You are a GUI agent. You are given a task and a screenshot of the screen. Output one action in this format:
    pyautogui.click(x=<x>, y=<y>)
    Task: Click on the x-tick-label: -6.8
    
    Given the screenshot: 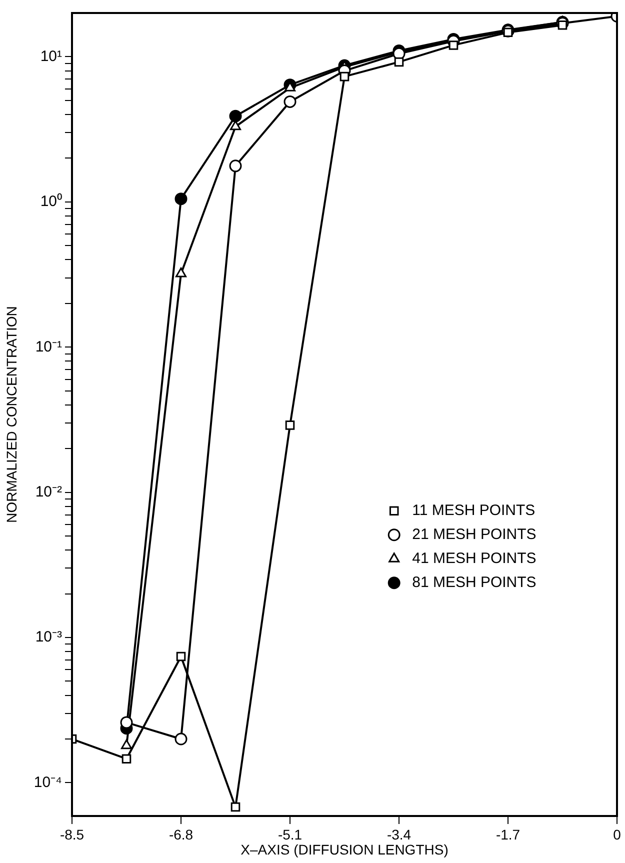 What is the action you would take?
    pyautogui.click(x=181, y=834)
    